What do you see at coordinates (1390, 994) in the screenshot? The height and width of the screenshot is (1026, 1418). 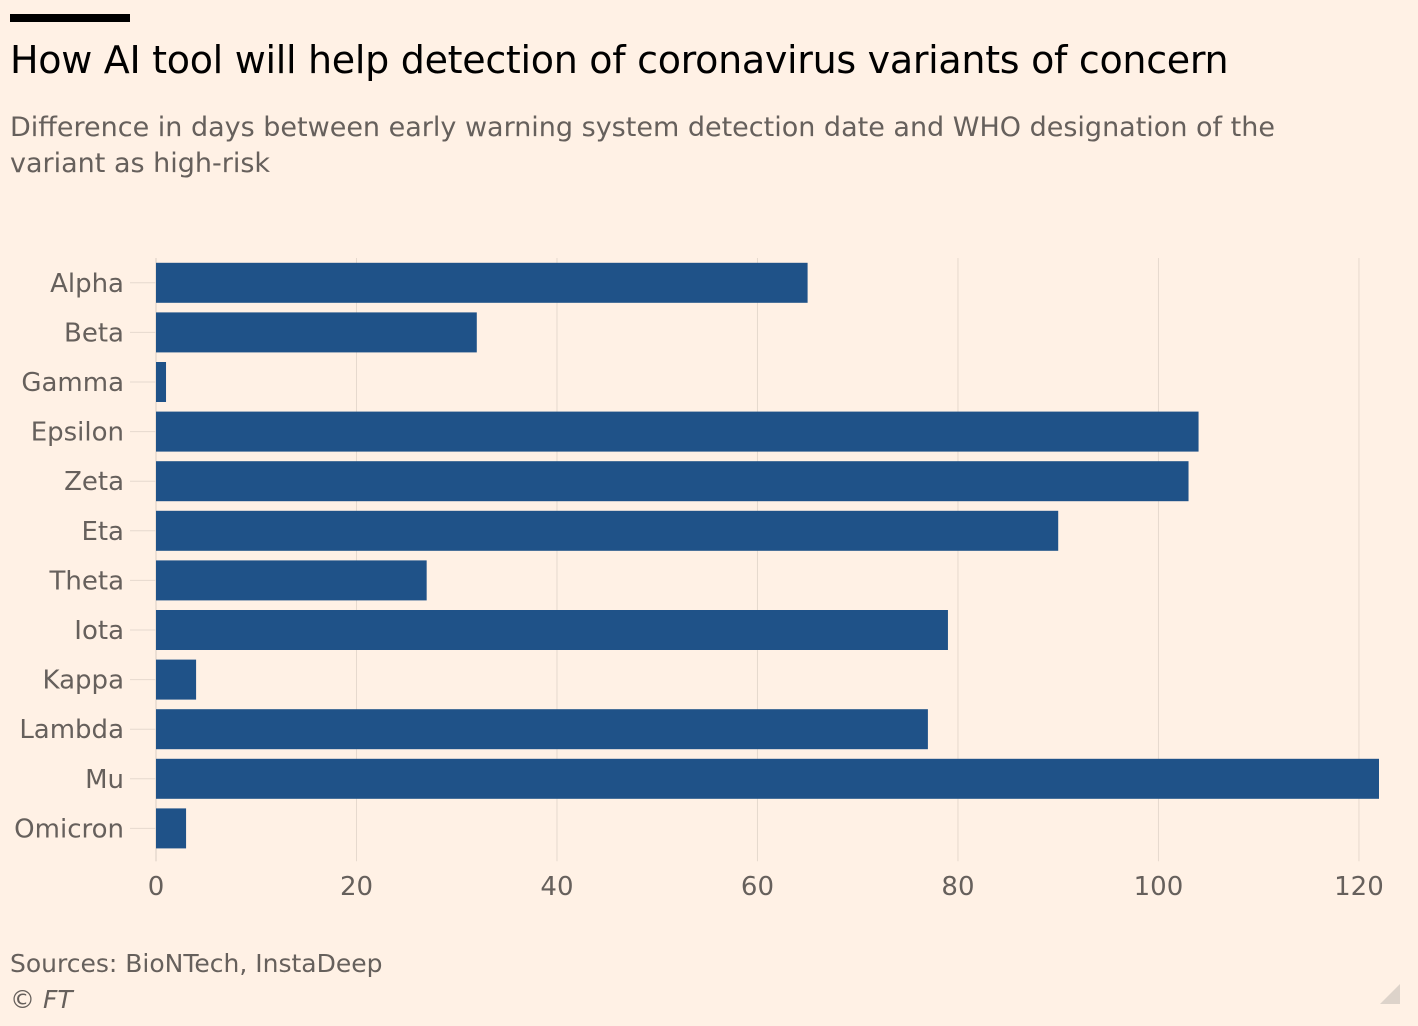 I see `resize-corner-icon` at bounding box center [1390, 994].